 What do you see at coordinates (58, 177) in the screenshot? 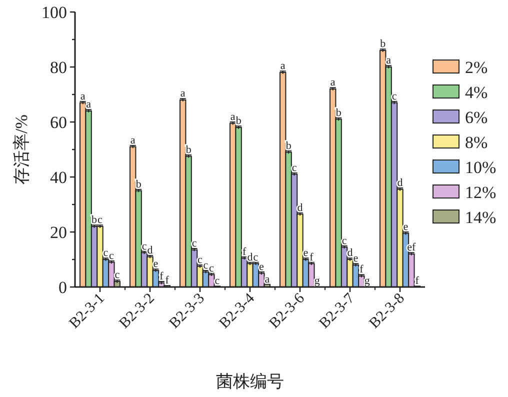
I see `y-tick-label: 40` at bounding box center [58, 177].